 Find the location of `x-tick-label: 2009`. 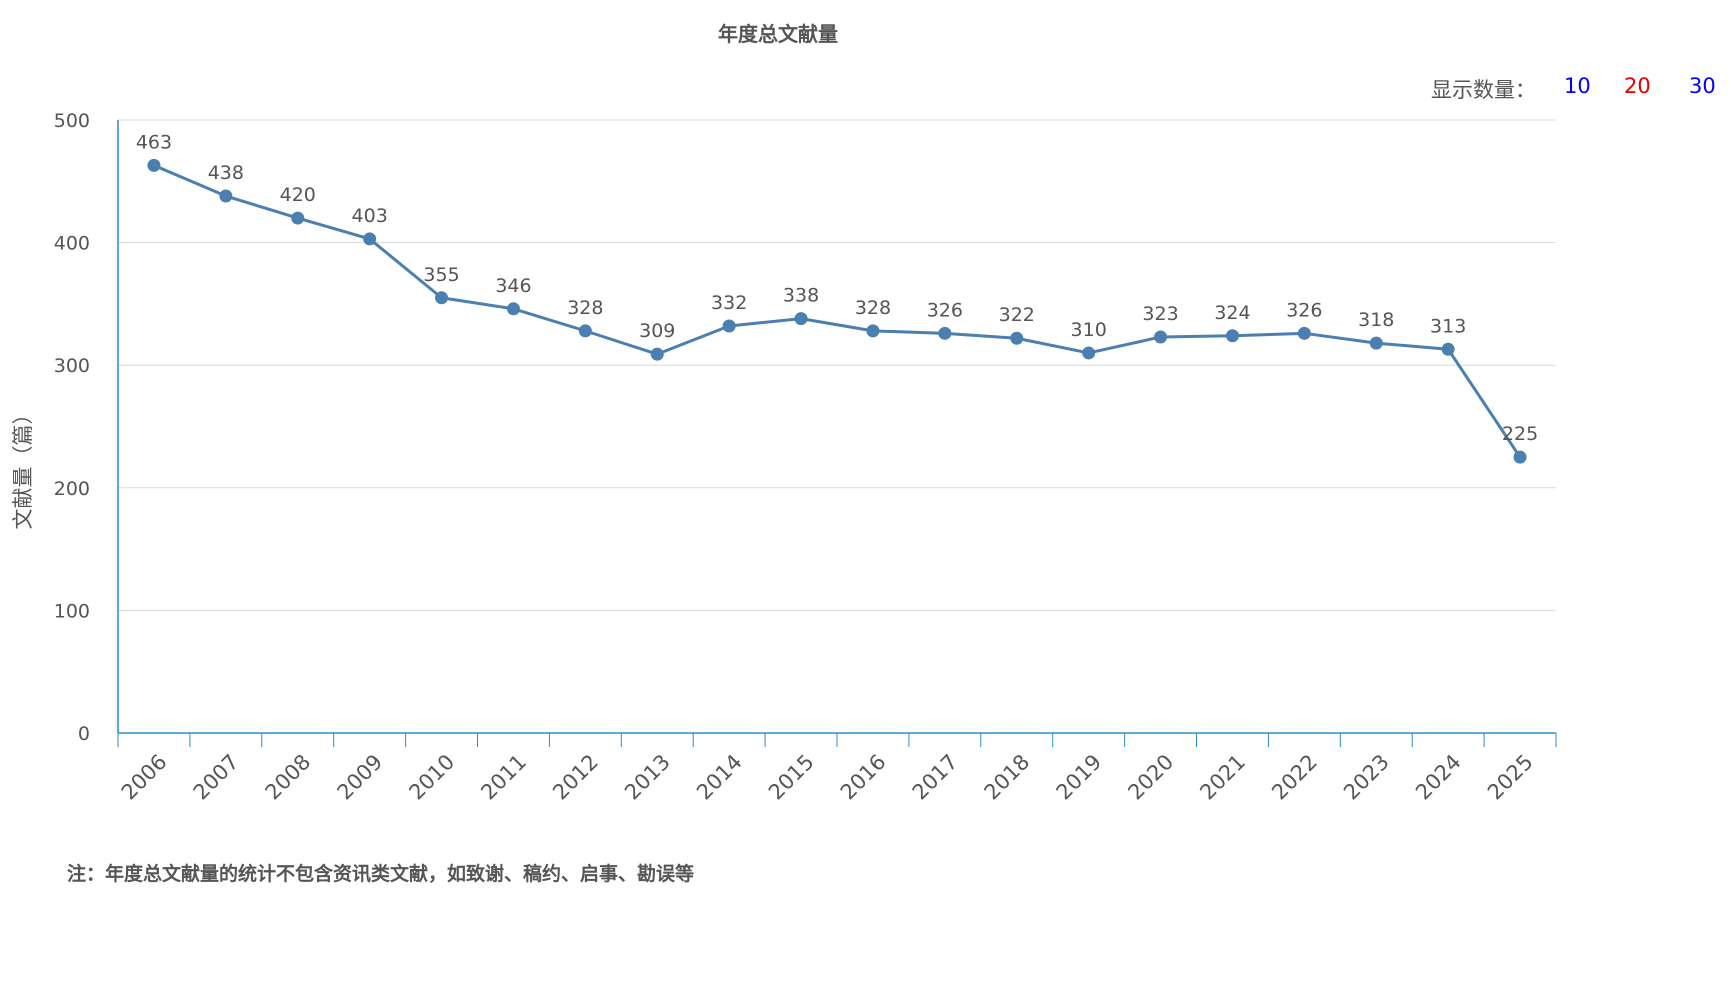

x-tick-label: 2009 is located at coordinates (360, 777).